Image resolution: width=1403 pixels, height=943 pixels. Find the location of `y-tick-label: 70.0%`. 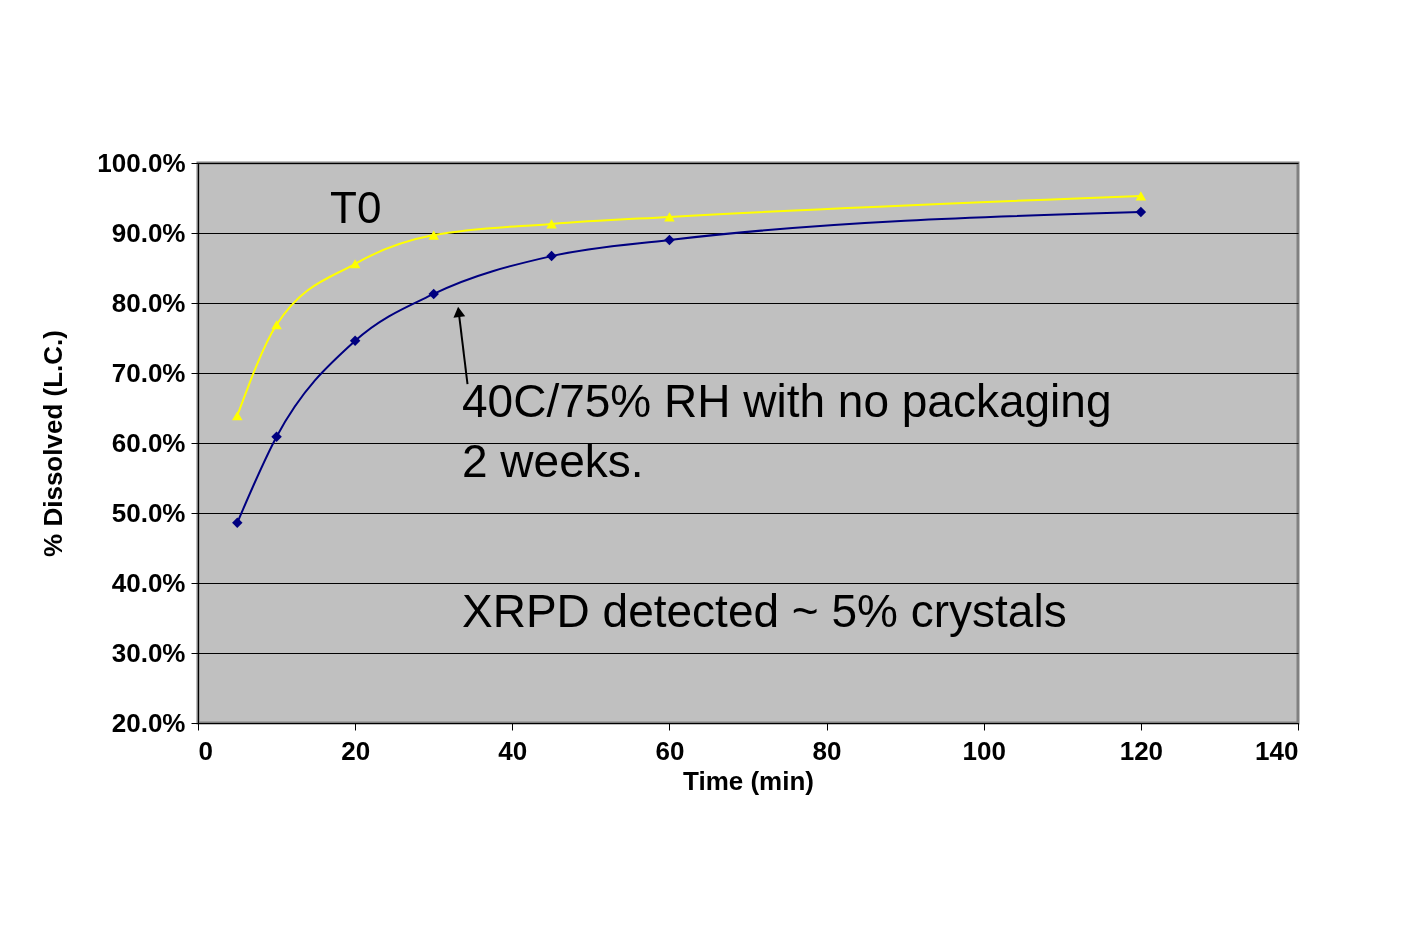

y-tick-label: 70.0% is located at coordinates (148, 372).